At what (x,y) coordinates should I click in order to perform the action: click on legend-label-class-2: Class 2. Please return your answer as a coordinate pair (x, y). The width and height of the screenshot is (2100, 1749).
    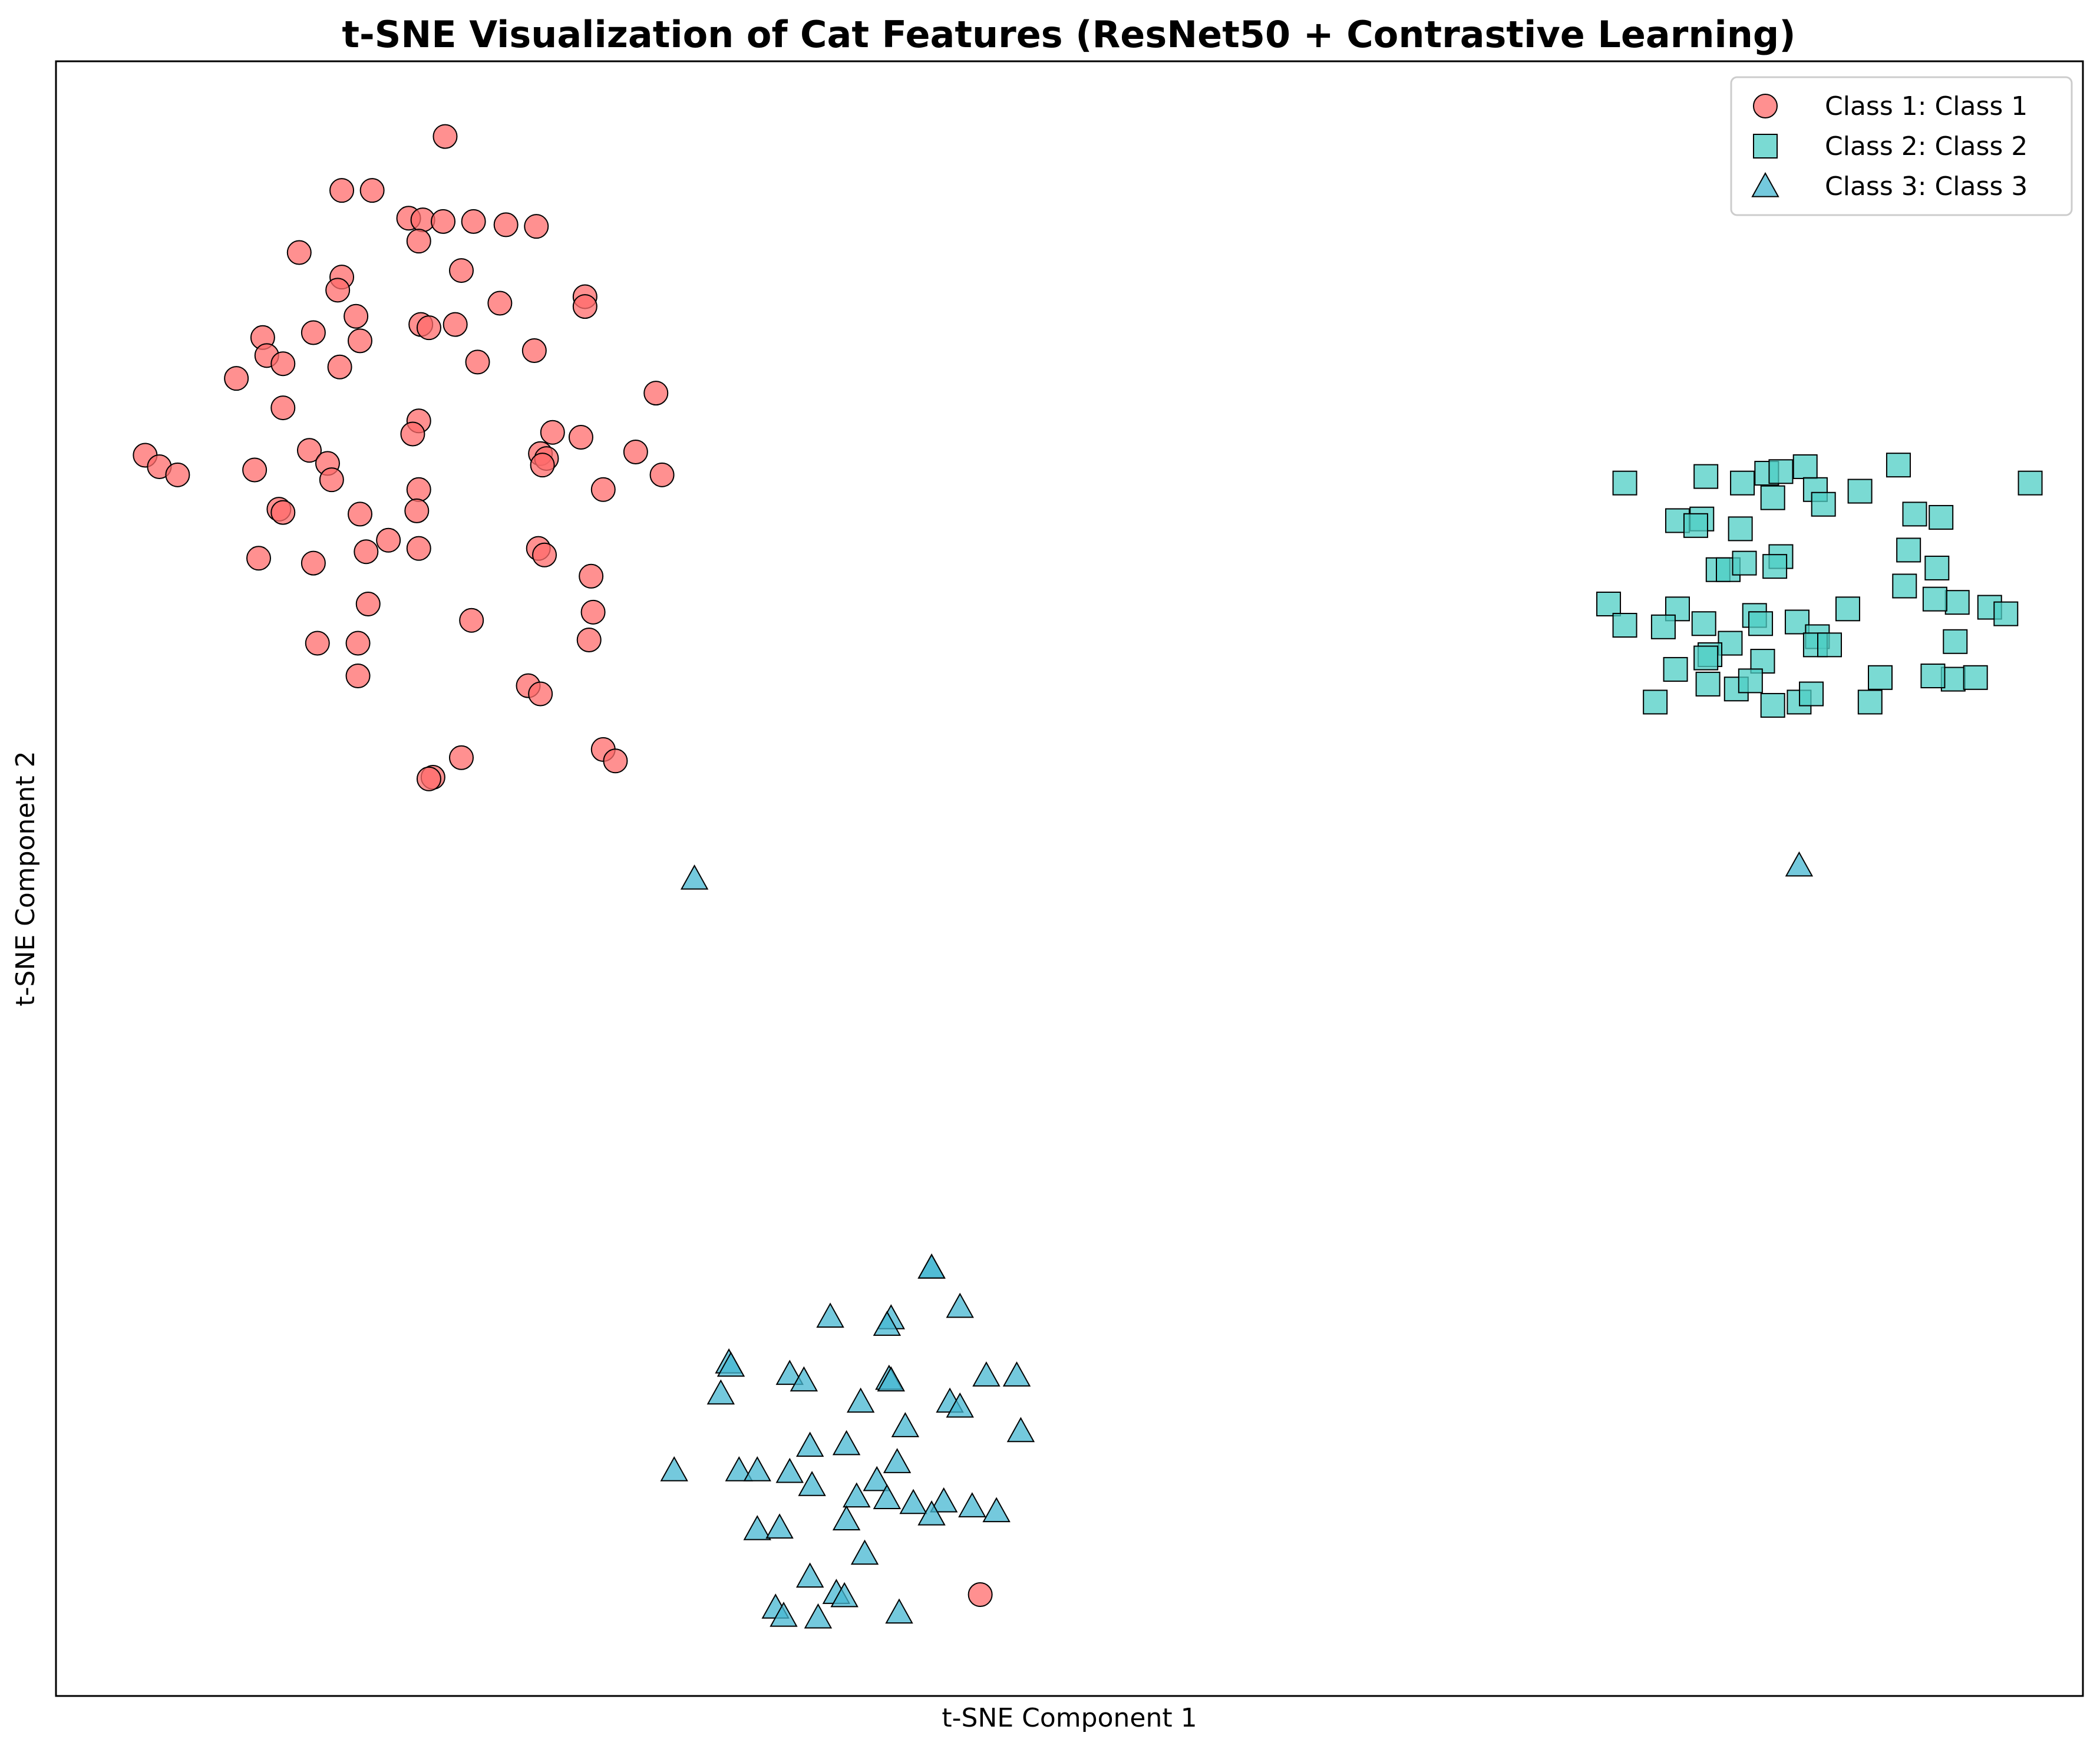
    Looking at the image, I should click on (1926, 146).